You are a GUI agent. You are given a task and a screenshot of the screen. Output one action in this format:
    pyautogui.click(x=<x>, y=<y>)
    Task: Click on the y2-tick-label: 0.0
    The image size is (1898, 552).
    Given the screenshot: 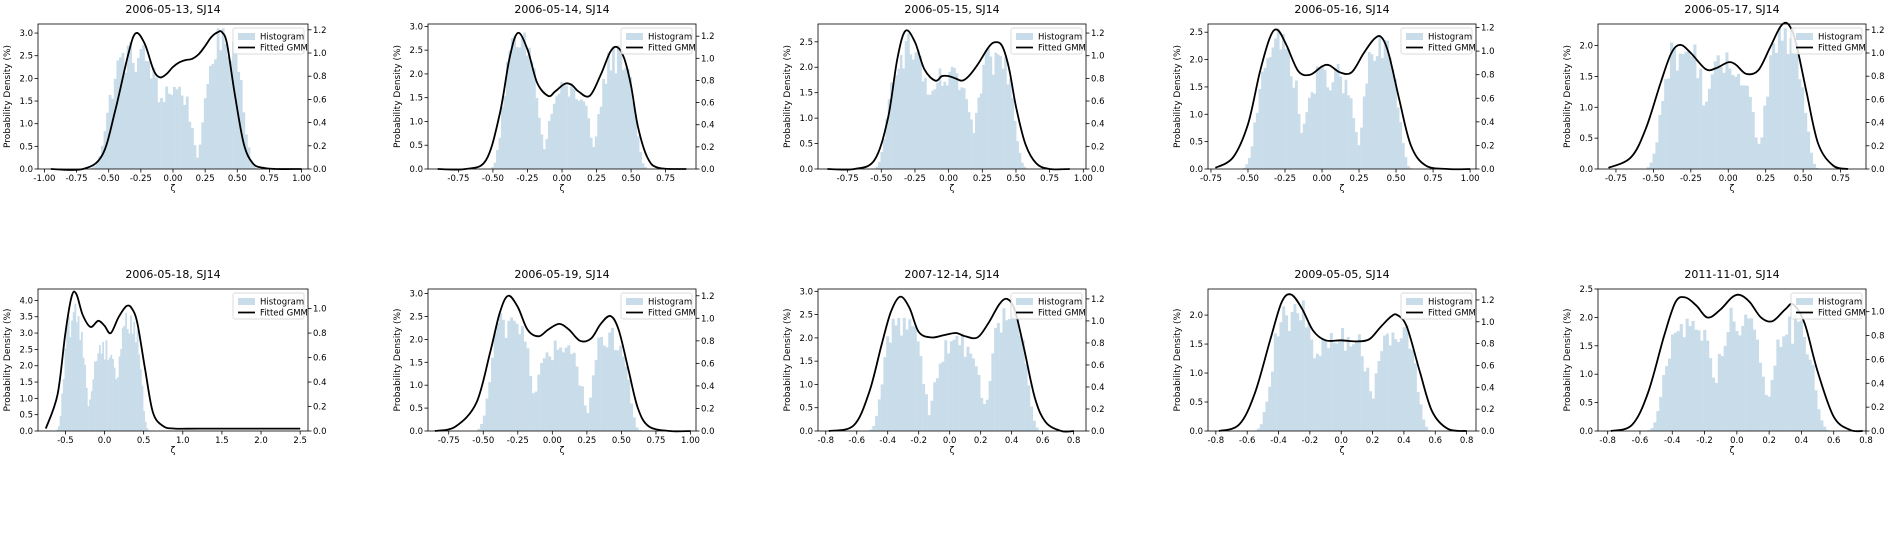 What is the action you would take?
    pyautogui.click(x=1878, y=170)
    